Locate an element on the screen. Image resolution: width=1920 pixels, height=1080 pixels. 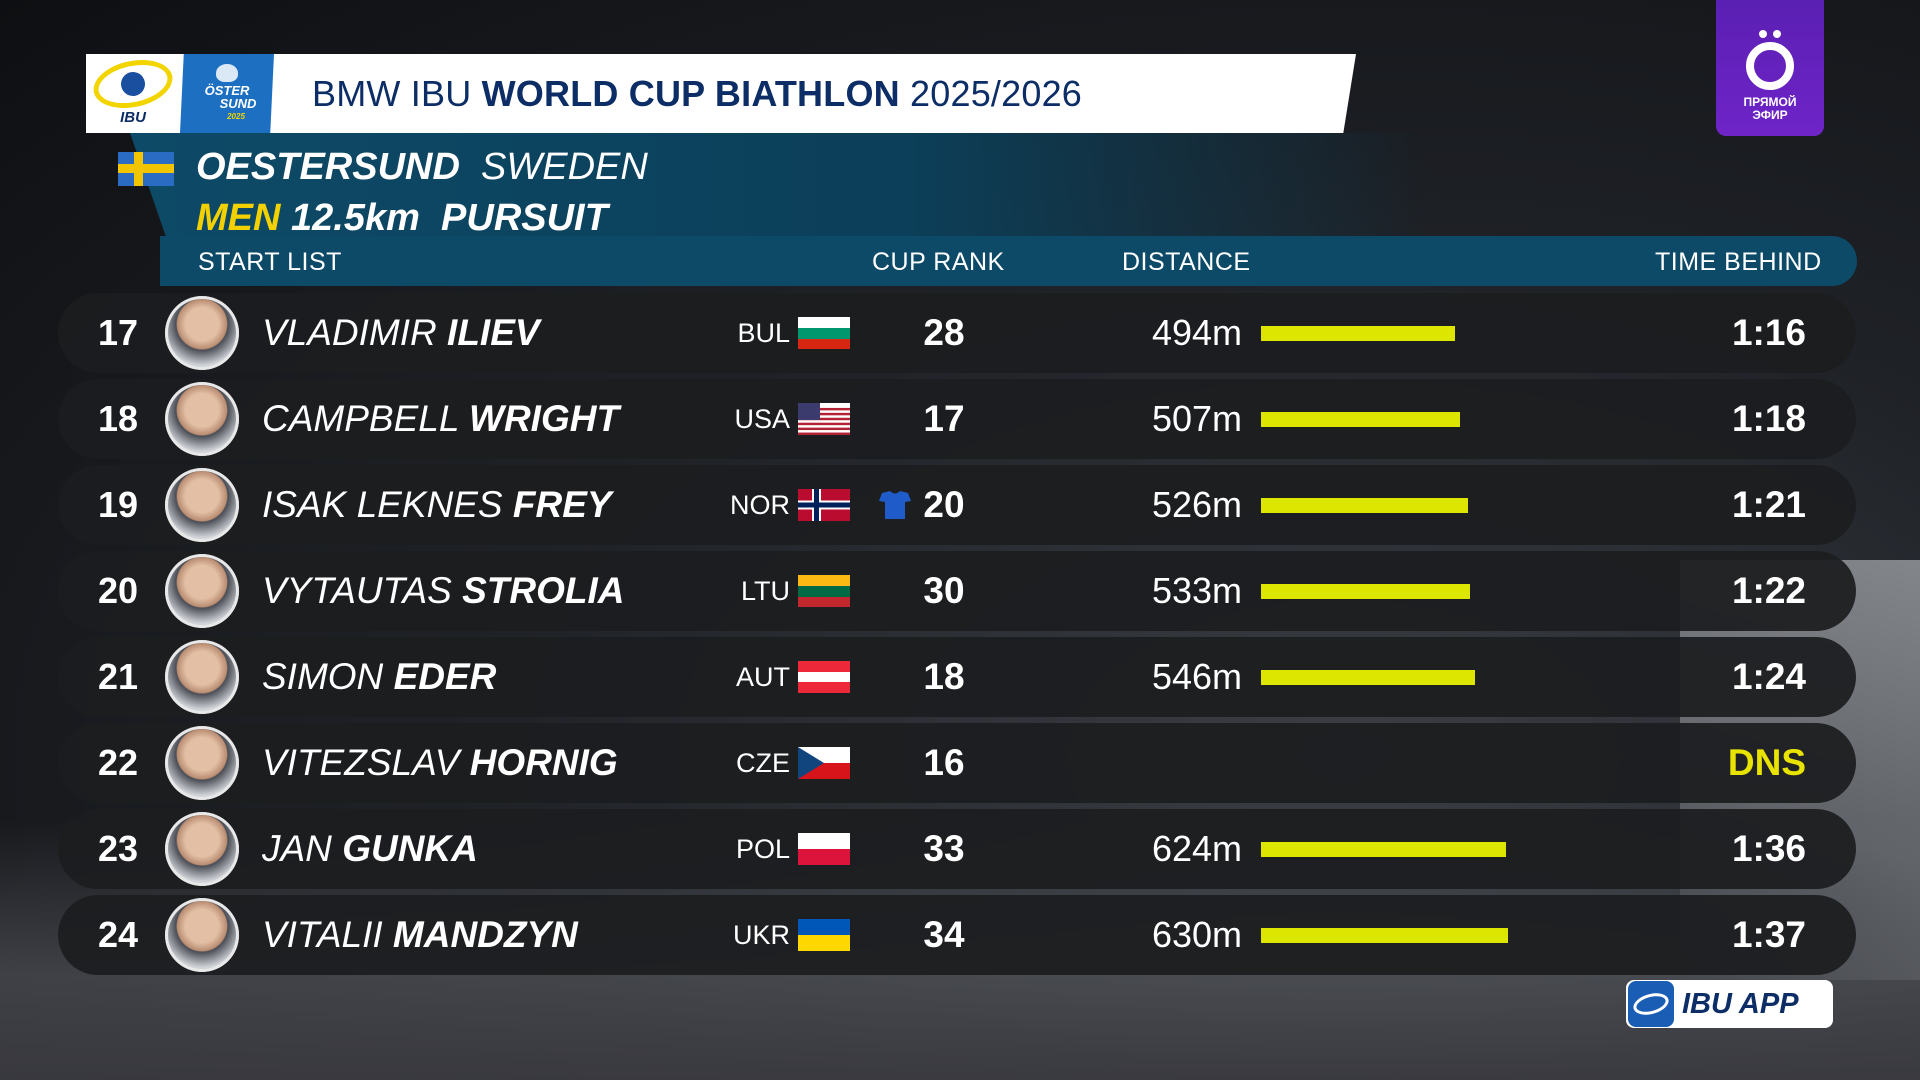
athlete-last-name: FREY is located at coordinates (562, 504).